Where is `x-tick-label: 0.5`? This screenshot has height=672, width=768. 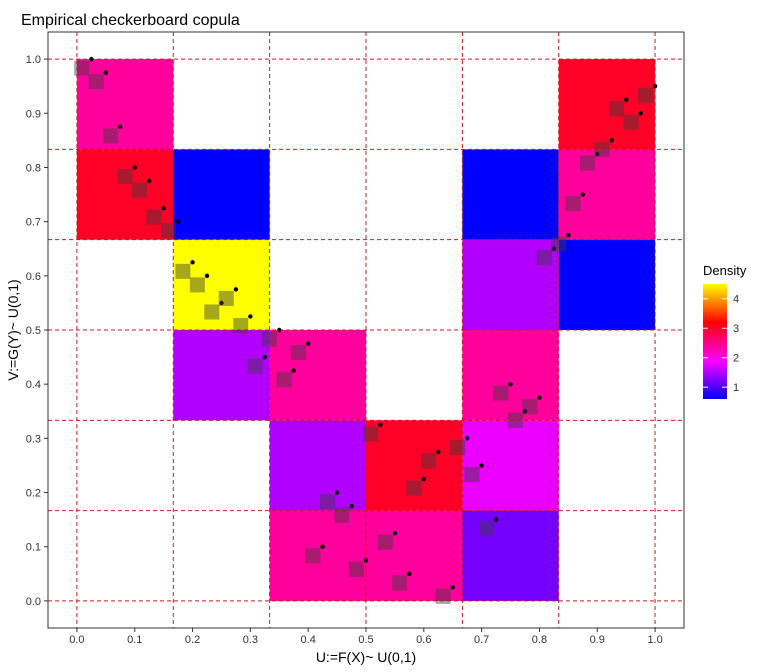
x-tick-label: 0.5 is located at coordinates (365, 640).